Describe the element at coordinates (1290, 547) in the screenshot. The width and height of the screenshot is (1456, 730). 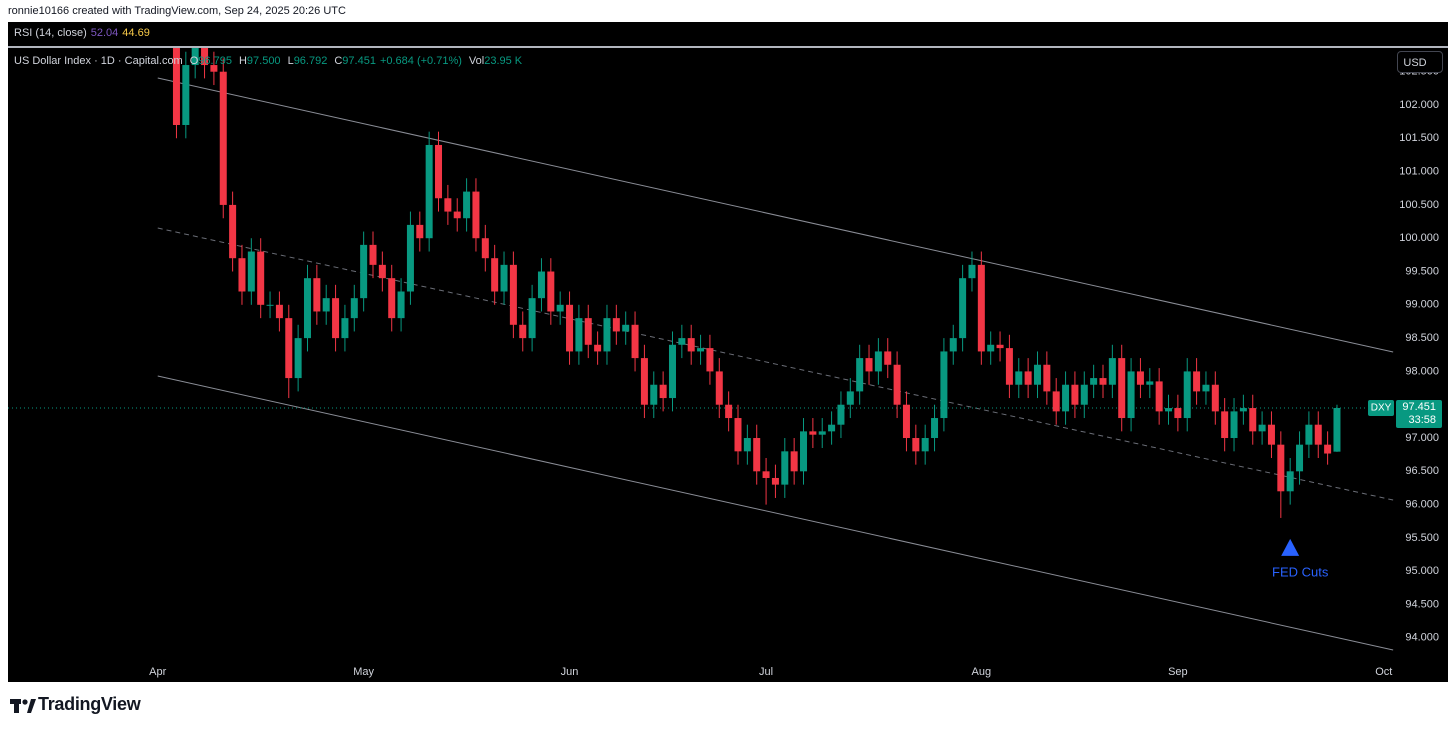
I see `annotation-arrow` at that location.